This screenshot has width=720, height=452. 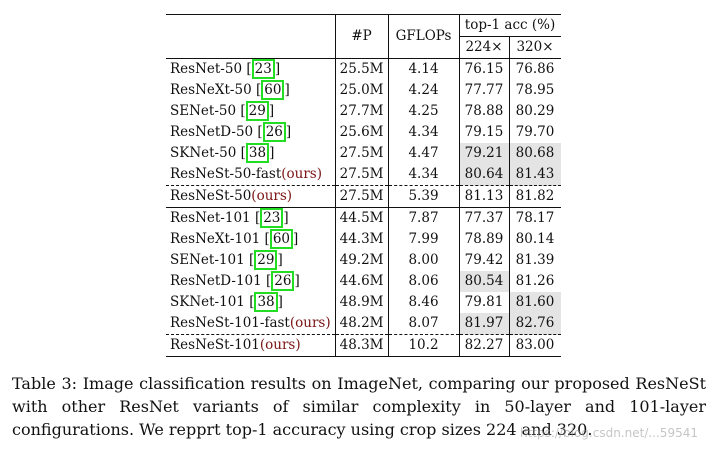 I want to click on params-cell: 25.5M, so click(x=362, y=69).